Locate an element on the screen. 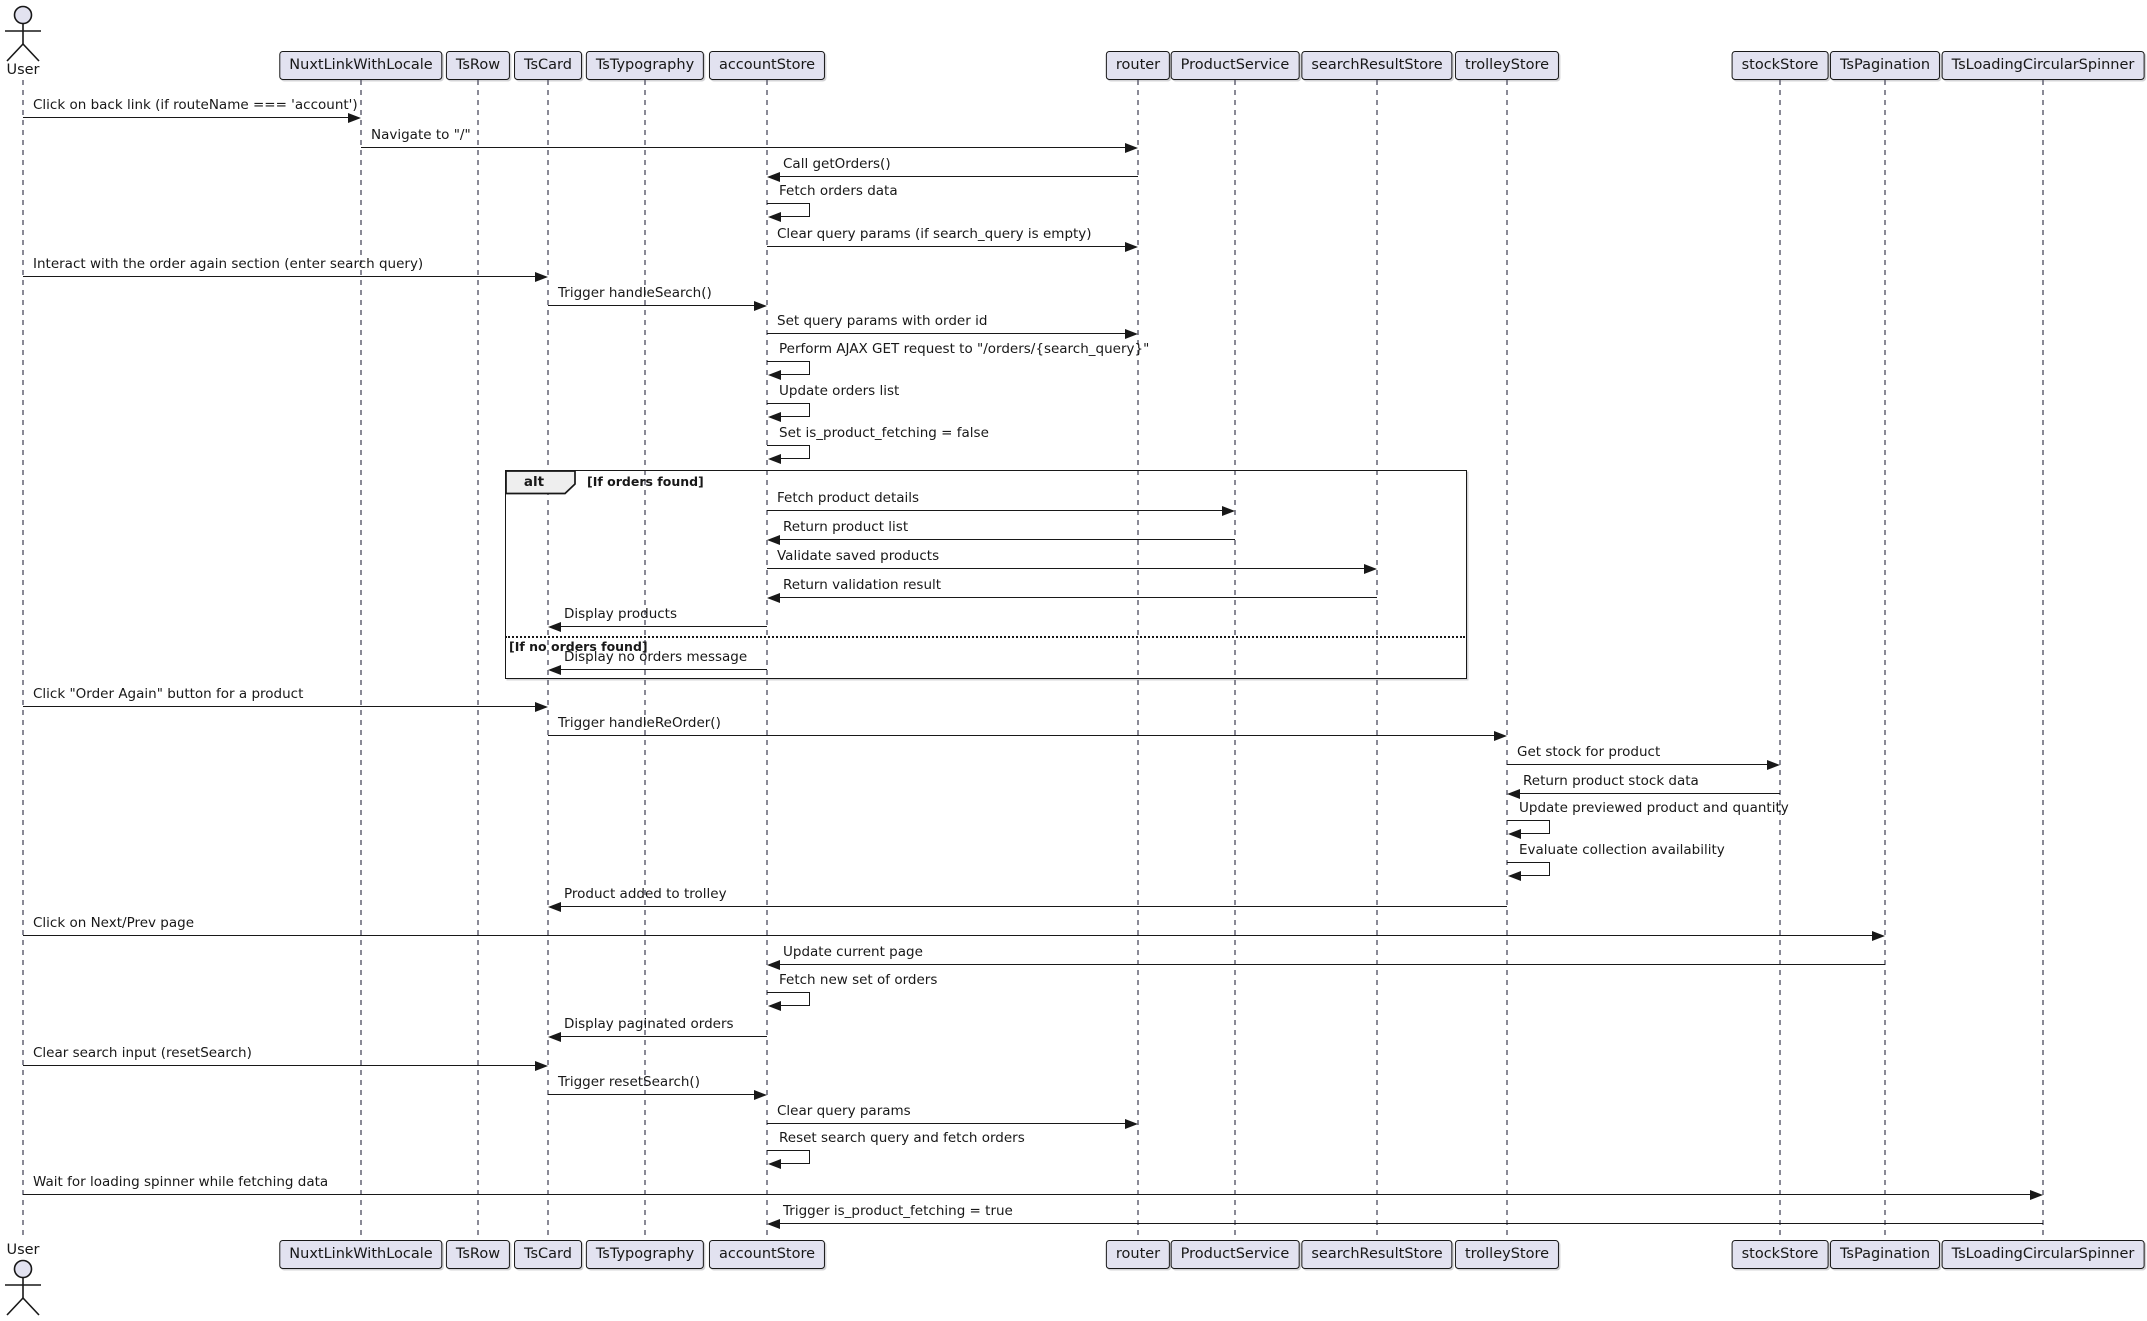 Image resolution: width=2147 pixels, height=1321 pixels. participant-product-bottom: ProductService is located at coordinates (1235, 1254).